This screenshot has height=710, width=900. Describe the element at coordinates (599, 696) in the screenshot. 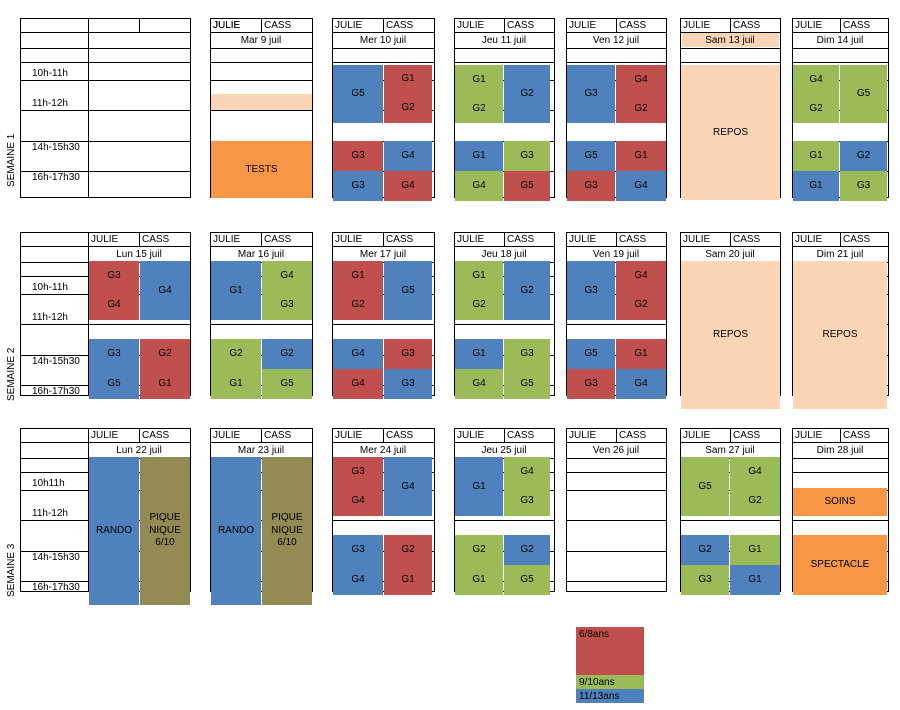

I see `legend-label: 11/13ans` at that location.